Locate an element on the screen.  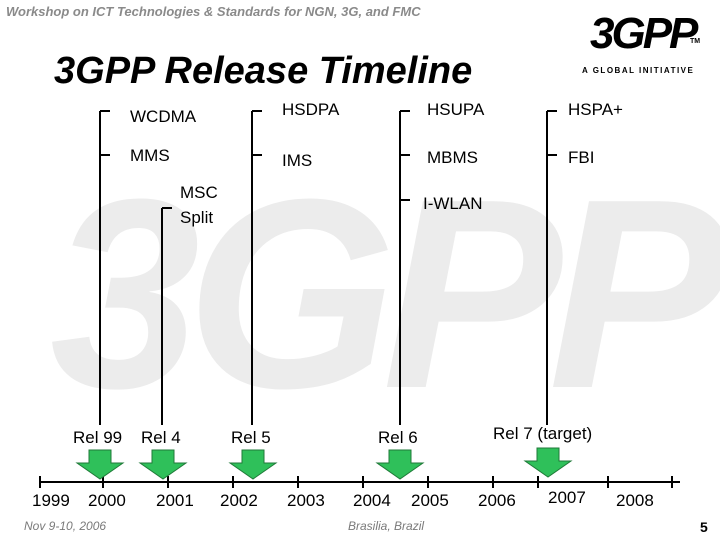
year-label: 2005 is located at coordinates (430, 500).